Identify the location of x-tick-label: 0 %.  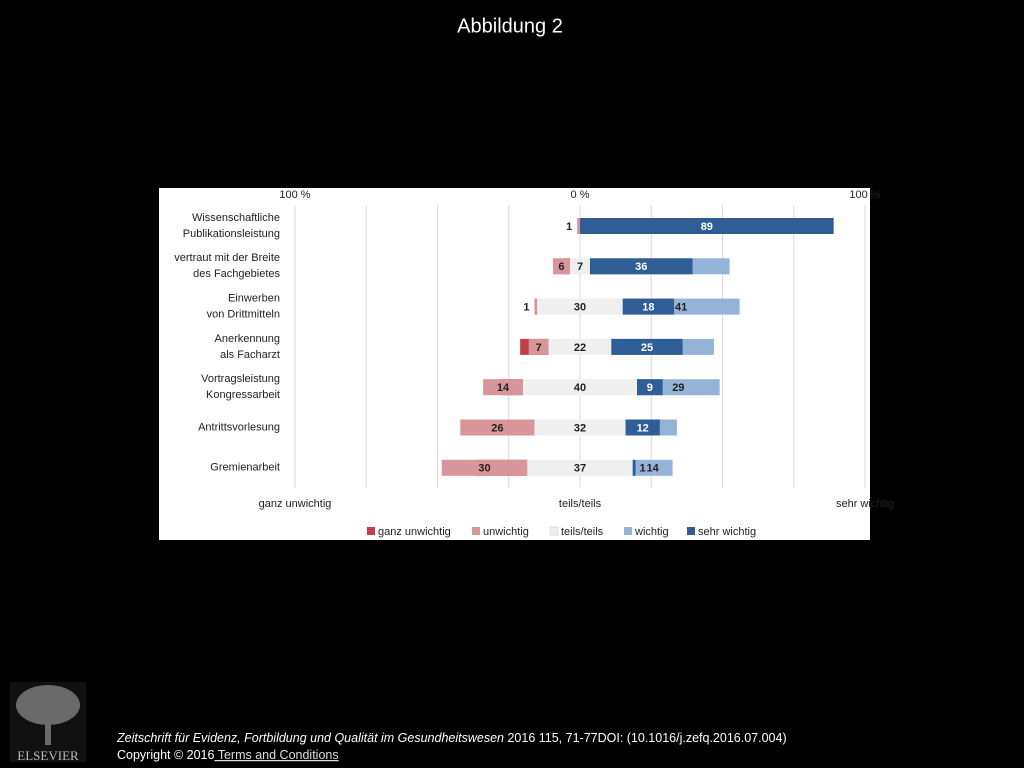
(580, 195).